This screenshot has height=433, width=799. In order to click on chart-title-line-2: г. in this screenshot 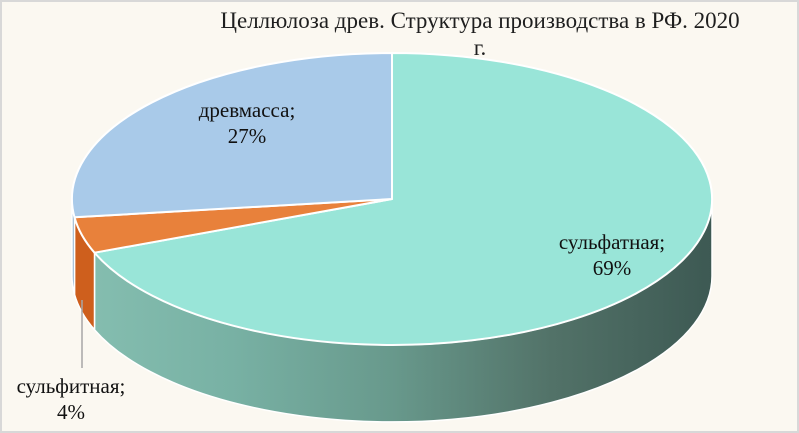, I will do `click(480, 47)`.